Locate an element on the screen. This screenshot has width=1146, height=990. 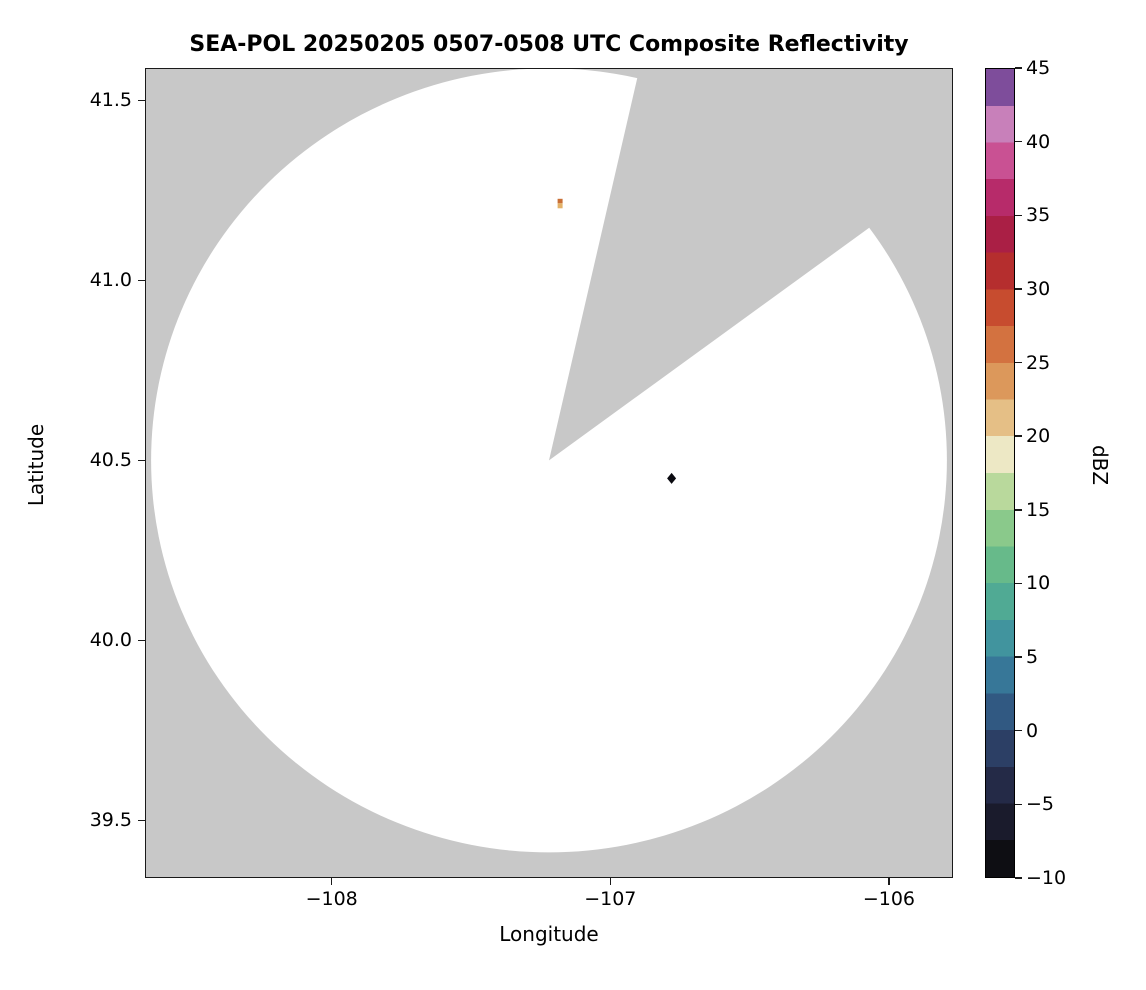
x-tick-label: −106 is located at coordinates (888, 899).